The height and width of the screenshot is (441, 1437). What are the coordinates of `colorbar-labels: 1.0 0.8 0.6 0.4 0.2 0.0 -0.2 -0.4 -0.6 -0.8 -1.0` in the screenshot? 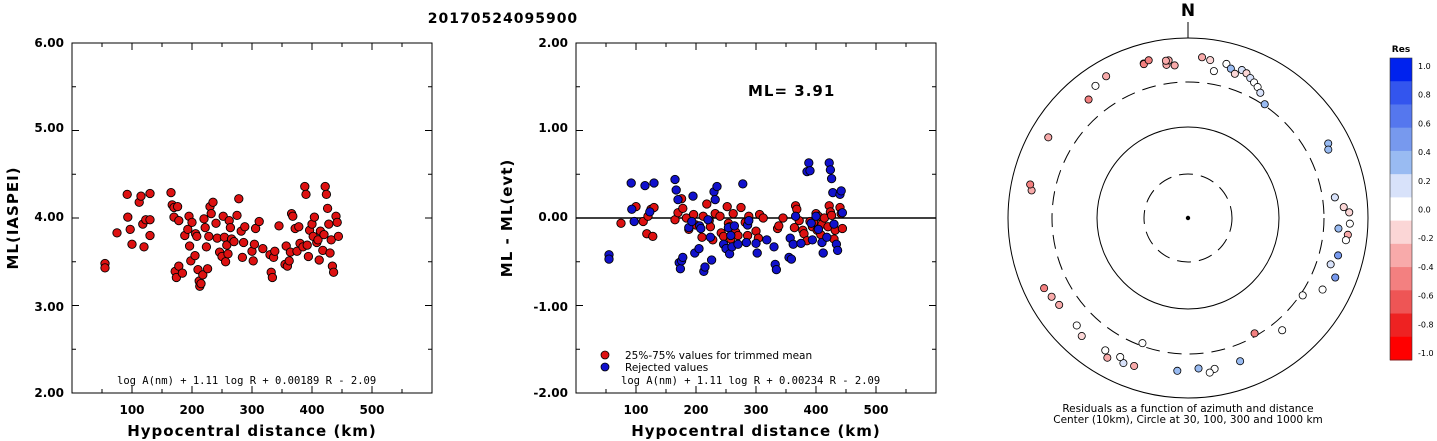 It's located at (1426, 210).